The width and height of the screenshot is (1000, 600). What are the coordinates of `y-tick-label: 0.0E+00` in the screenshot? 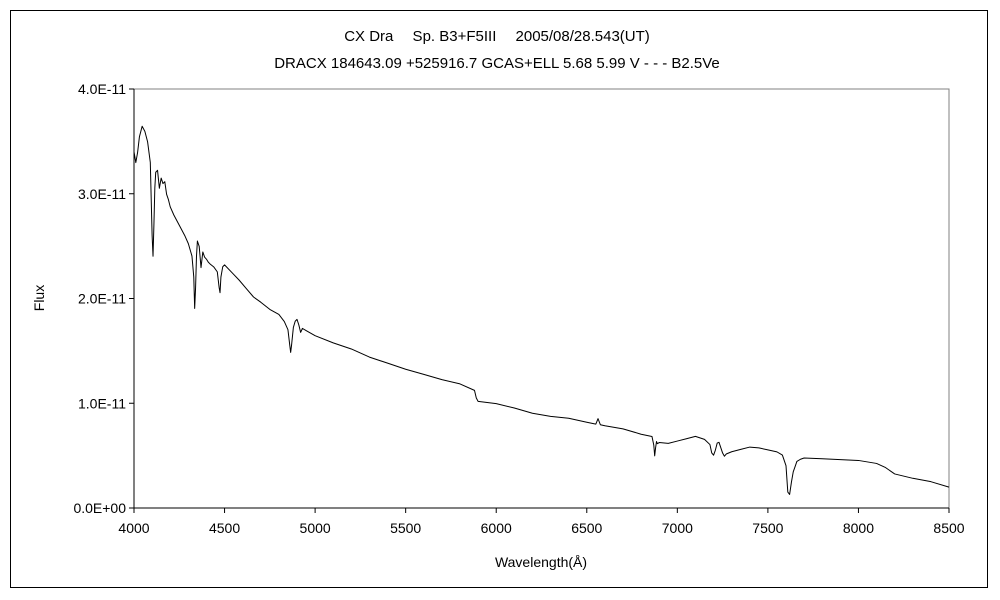 It's located at (99, 508).